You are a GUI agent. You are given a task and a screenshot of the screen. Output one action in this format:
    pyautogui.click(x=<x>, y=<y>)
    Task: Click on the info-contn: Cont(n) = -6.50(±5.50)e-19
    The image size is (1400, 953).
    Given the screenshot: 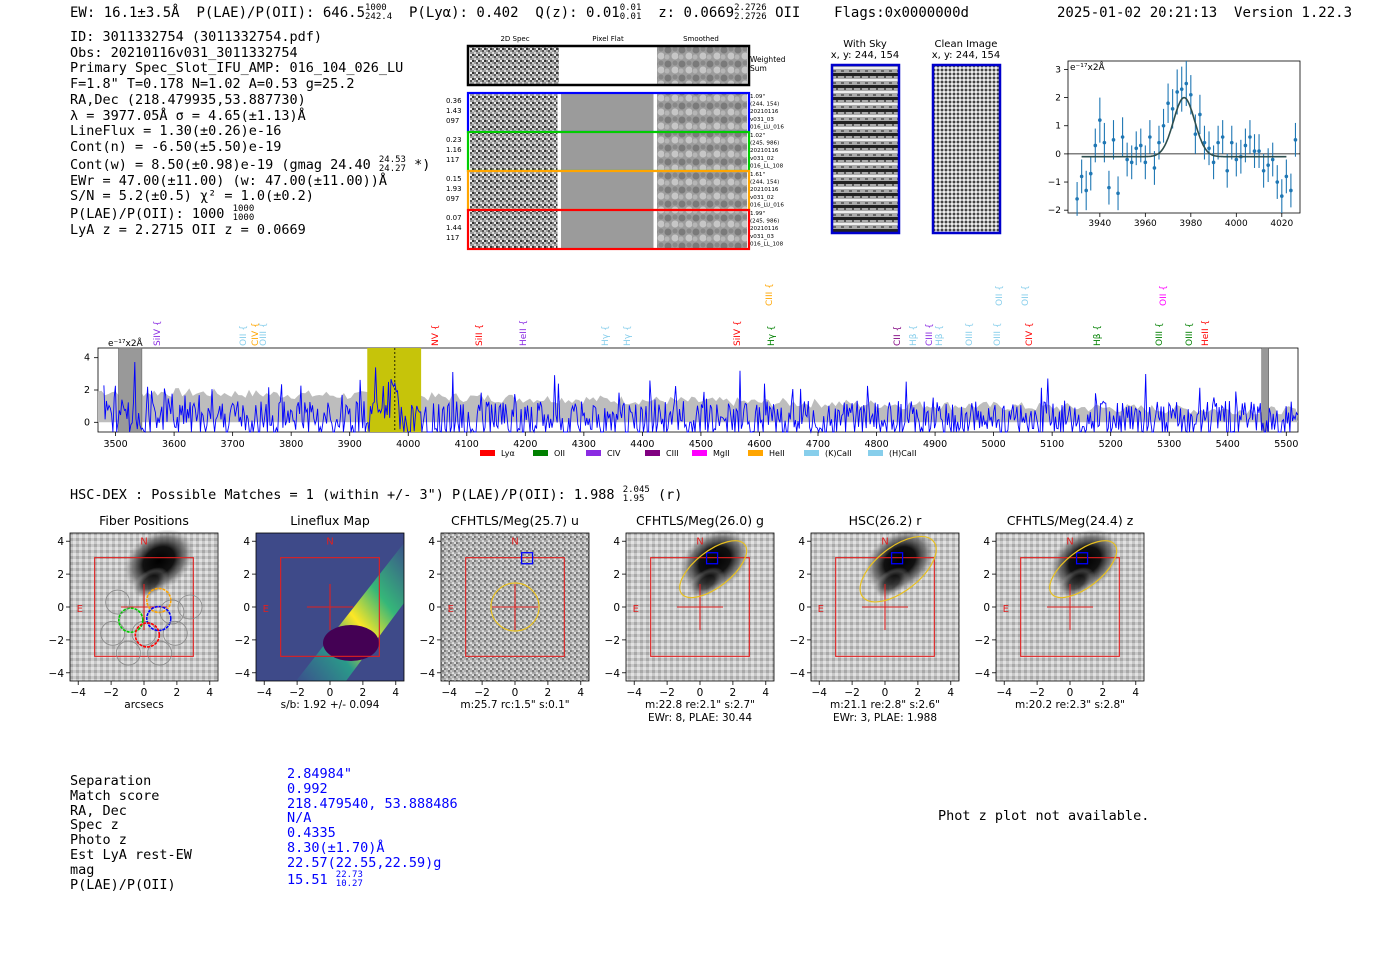 What is the action you would take?
    pyautogui.click(x=176, y=146)
    